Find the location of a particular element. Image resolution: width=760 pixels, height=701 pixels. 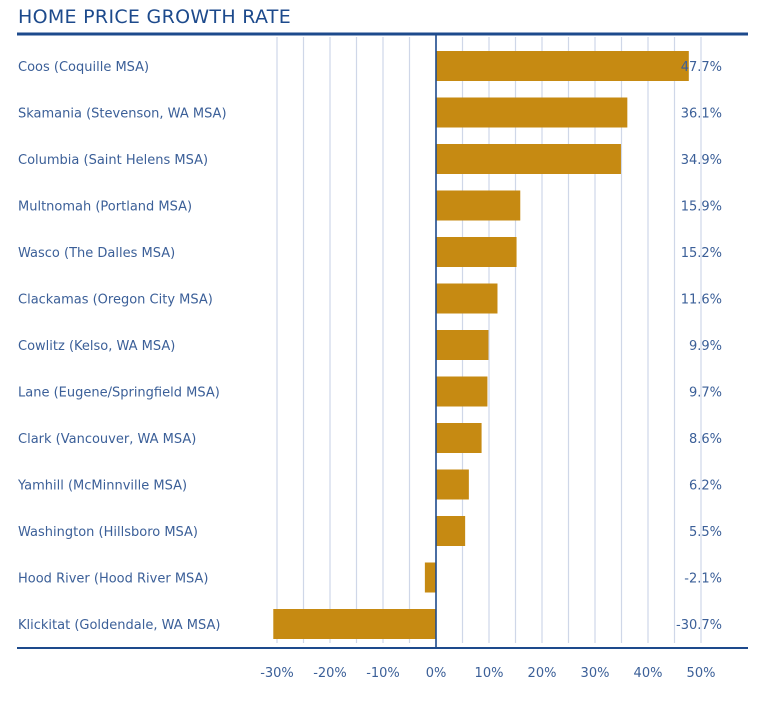

category-label: Clark (Vancouver, WA MSA) is located at coordinates (107, 439).